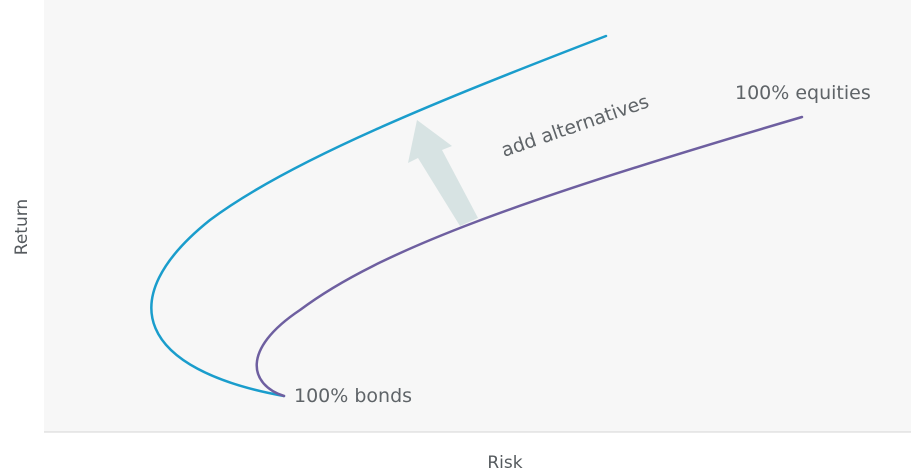  What do you see at coordinates (22, 227) in the screenshot?
I see `y-axis-label: Return` at bounding box center [22, 227].